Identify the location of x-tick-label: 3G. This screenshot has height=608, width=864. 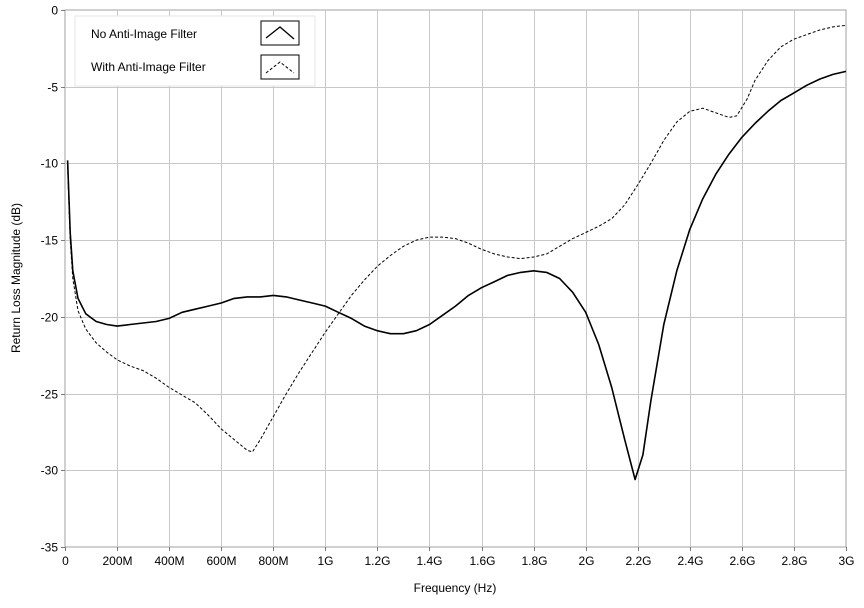
(846, 561).